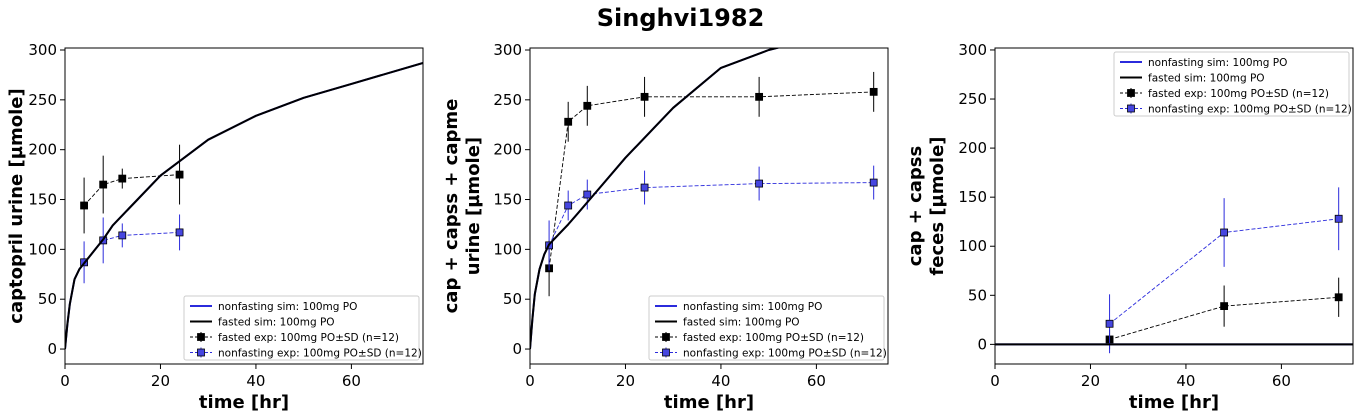  I want to click on y-axis-label: feces [µmole], so click(937, 205).